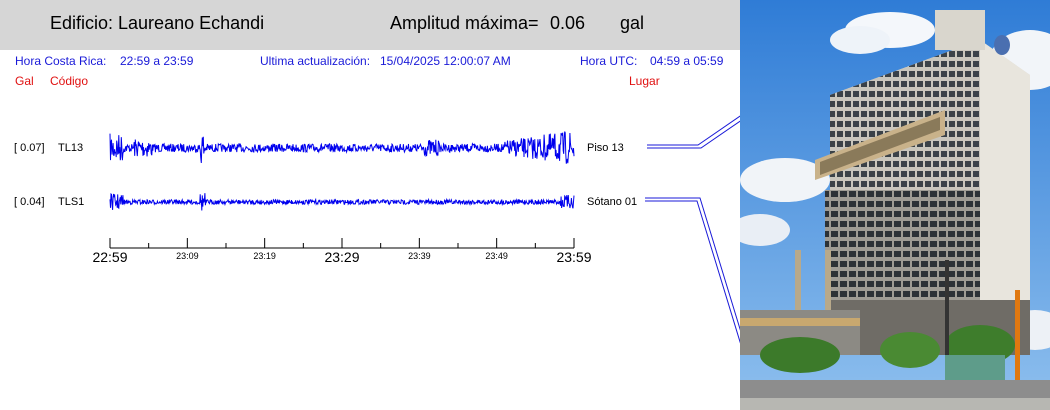 The width and height of the screenshot is (1050, 410). What do you see at coordinates (24, 81) in the screenshot?
I see `column-gal: Gal` at bounding box center [24, 81].